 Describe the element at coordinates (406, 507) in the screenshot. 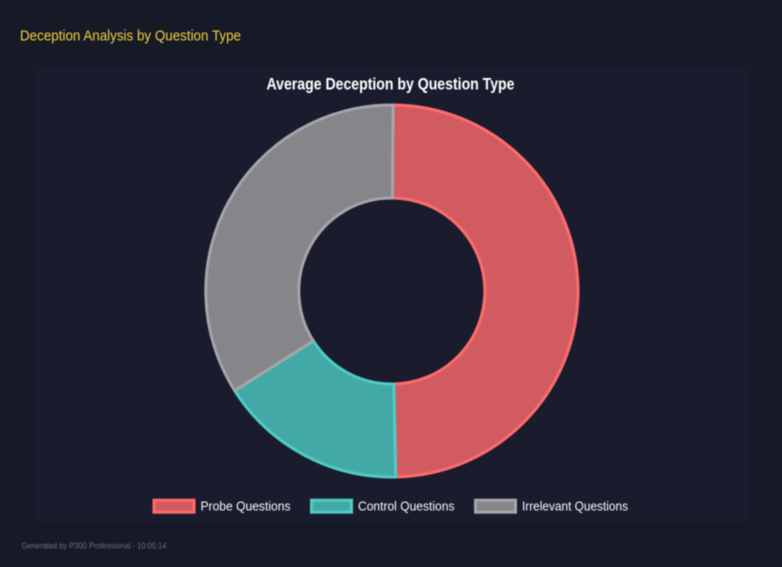

I see `svg-text: Control Questions` at that location.